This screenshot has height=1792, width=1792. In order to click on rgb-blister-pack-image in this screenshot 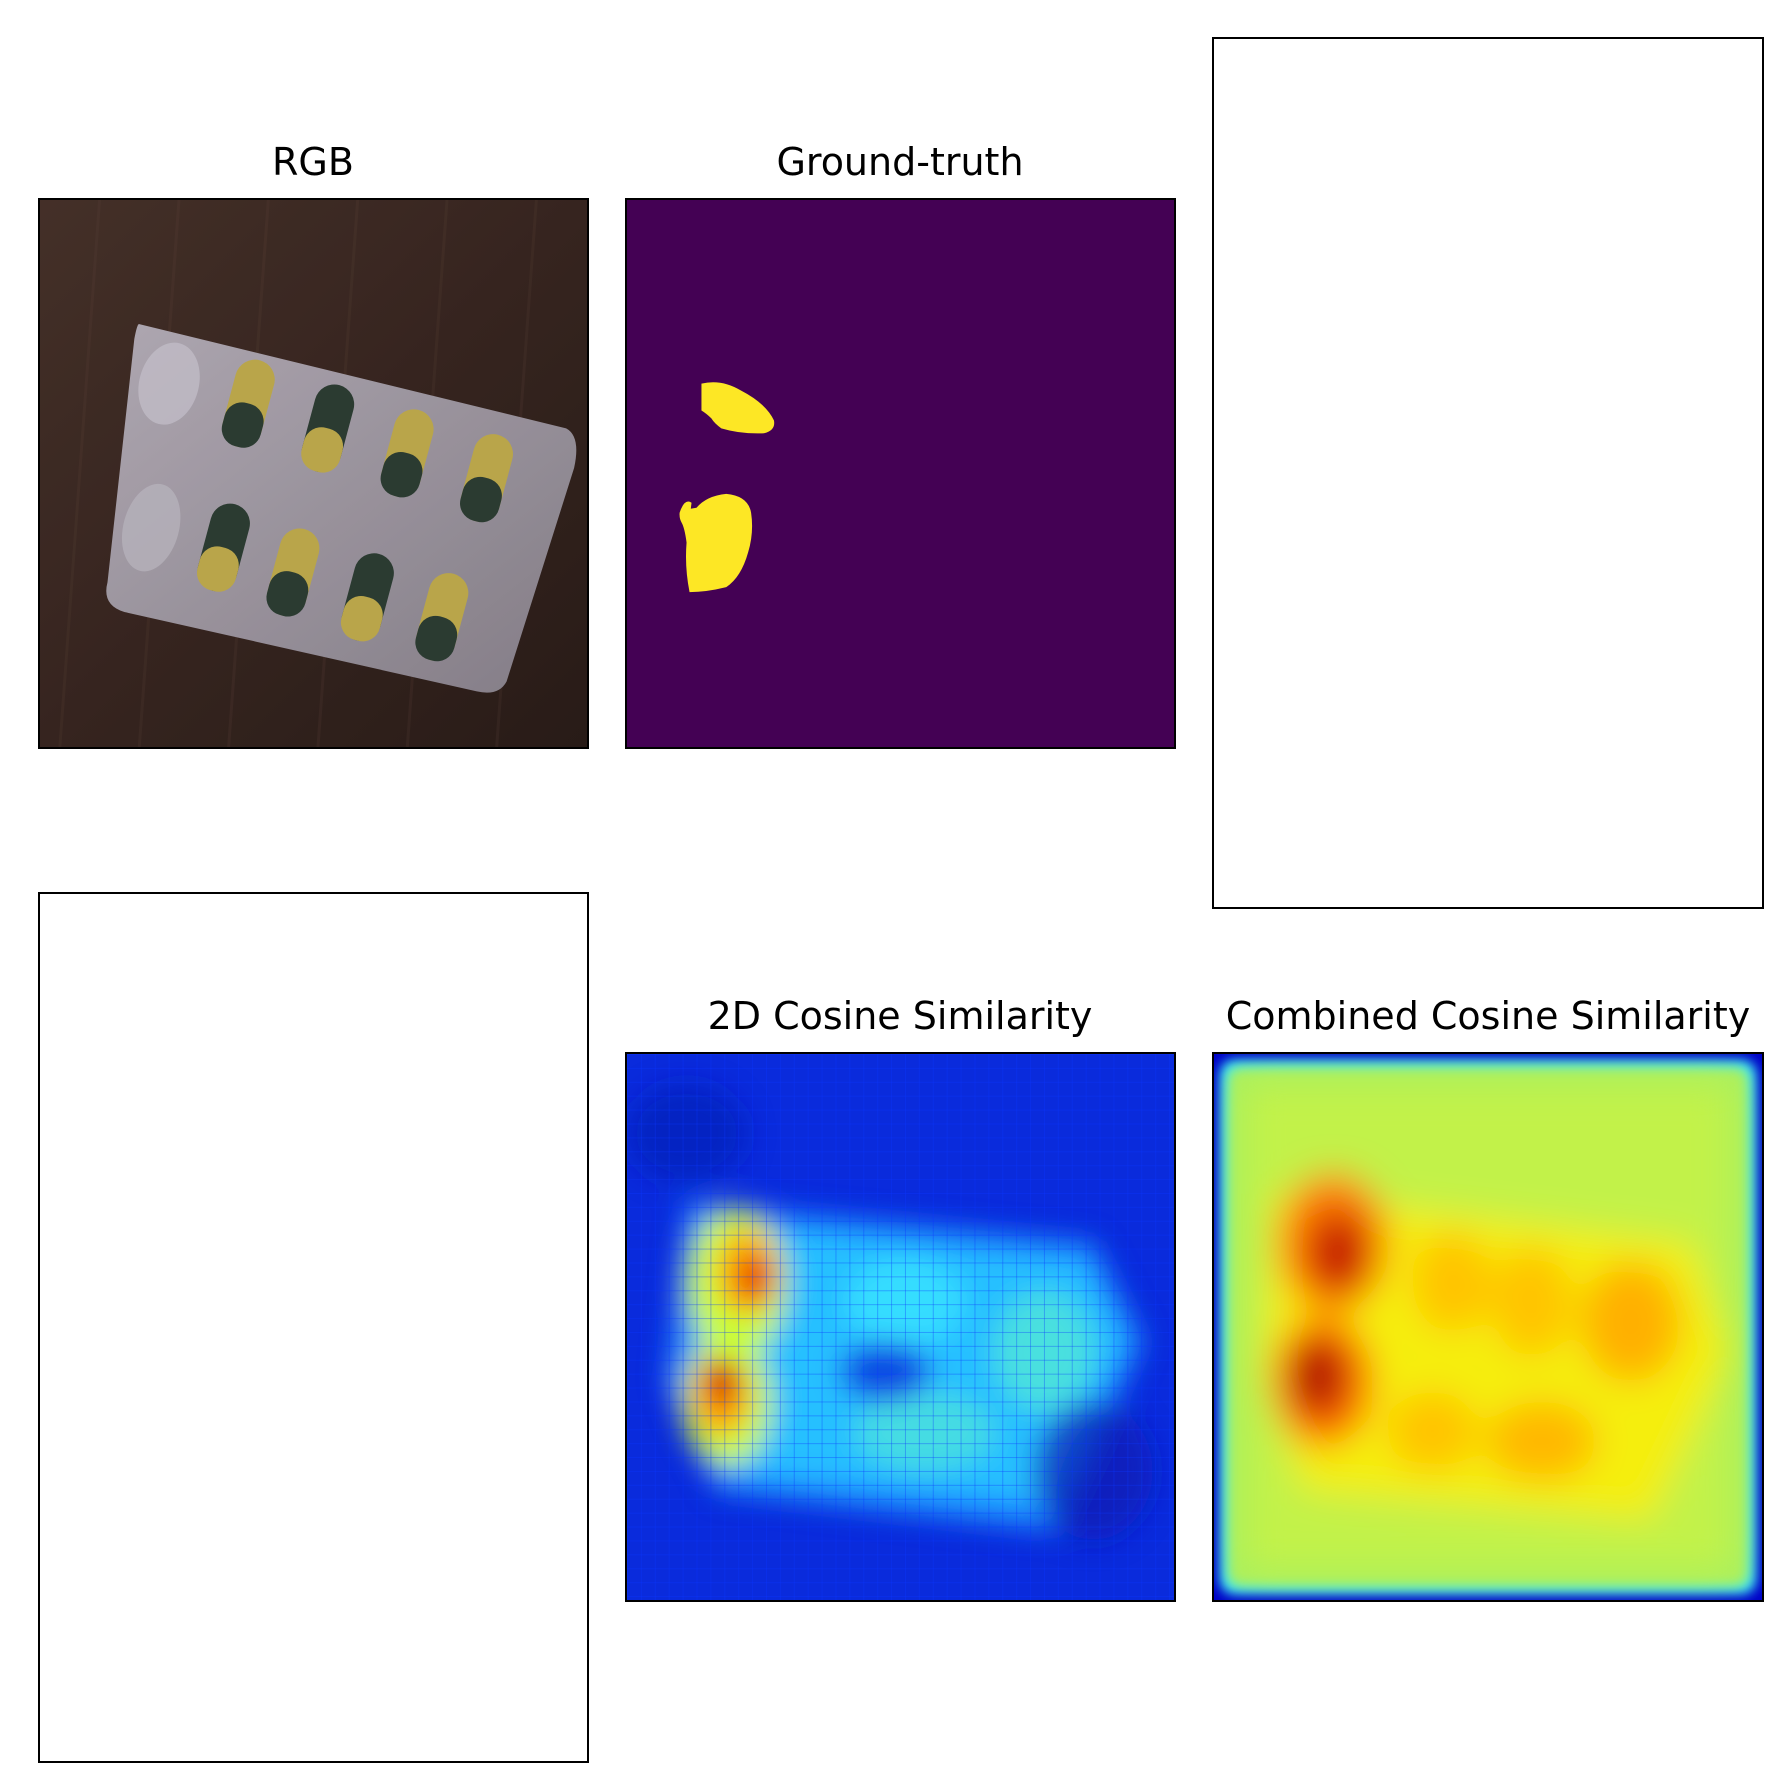, I will do `click(313, 473)`.